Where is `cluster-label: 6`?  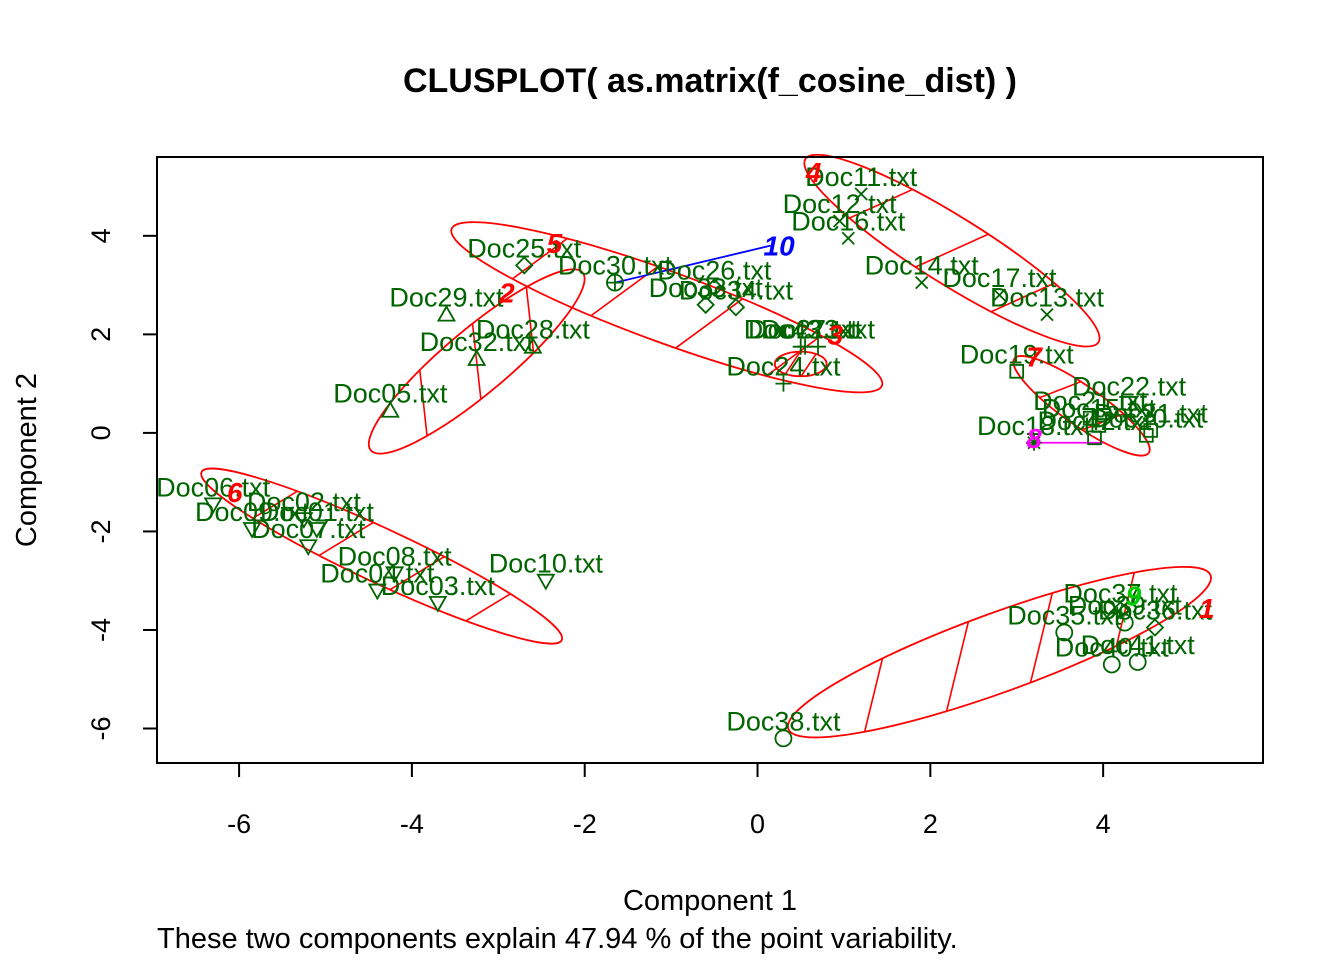 cluster-label: 6 is located at coordinates (235, 492).